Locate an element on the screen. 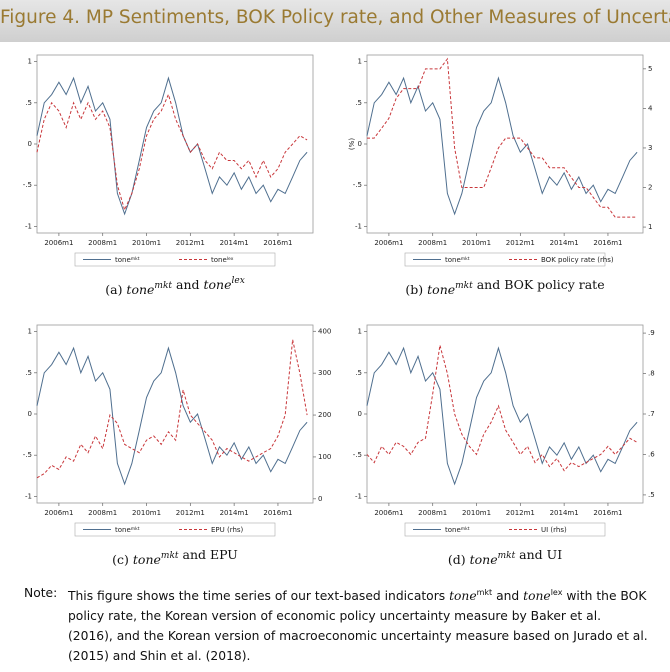 The width and height of the screenshot is (670, 672). legend-label: tonemkt is located at coordinates (127, 530).